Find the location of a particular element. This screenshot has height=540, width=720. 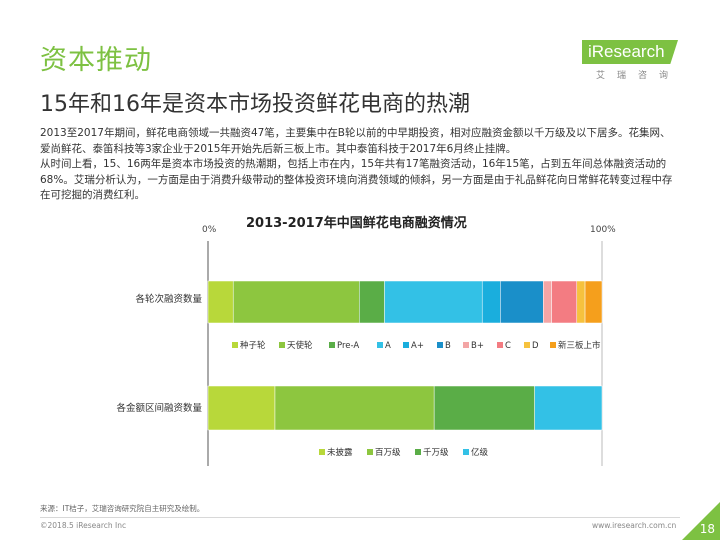

legend-label-0-5: B is located at coordinates (448, 346).